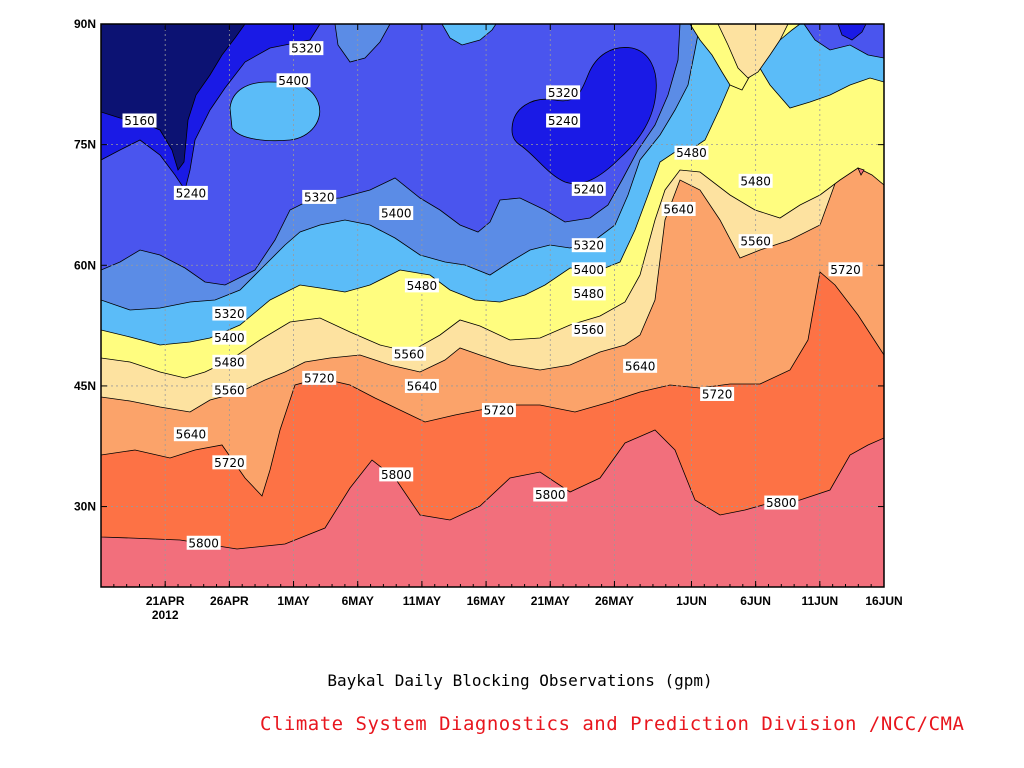  Describe the element at coordinates (229, 601) in the screenshot. I see `x-tick-label: 26APR` at that location.